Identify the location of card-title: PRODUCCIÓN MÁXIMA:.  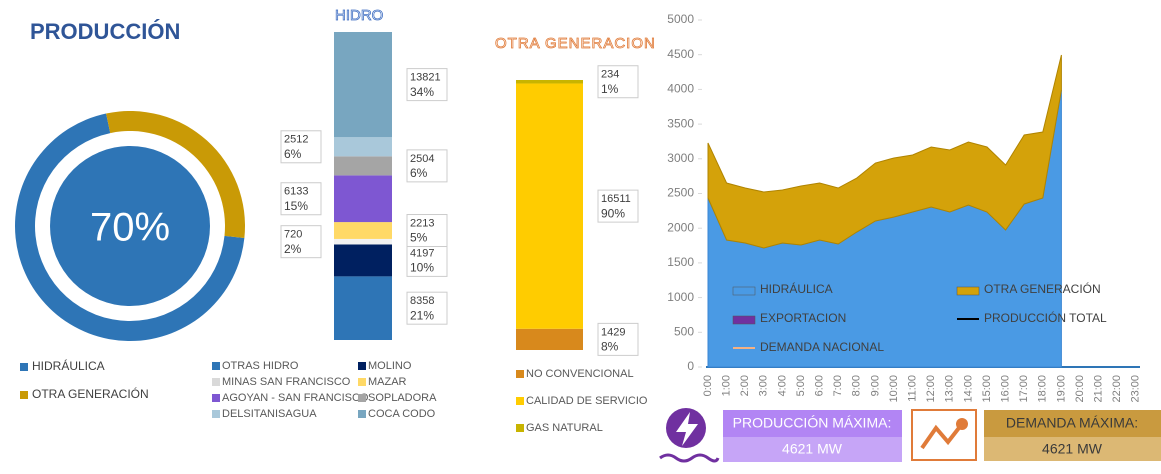
(812, 423).